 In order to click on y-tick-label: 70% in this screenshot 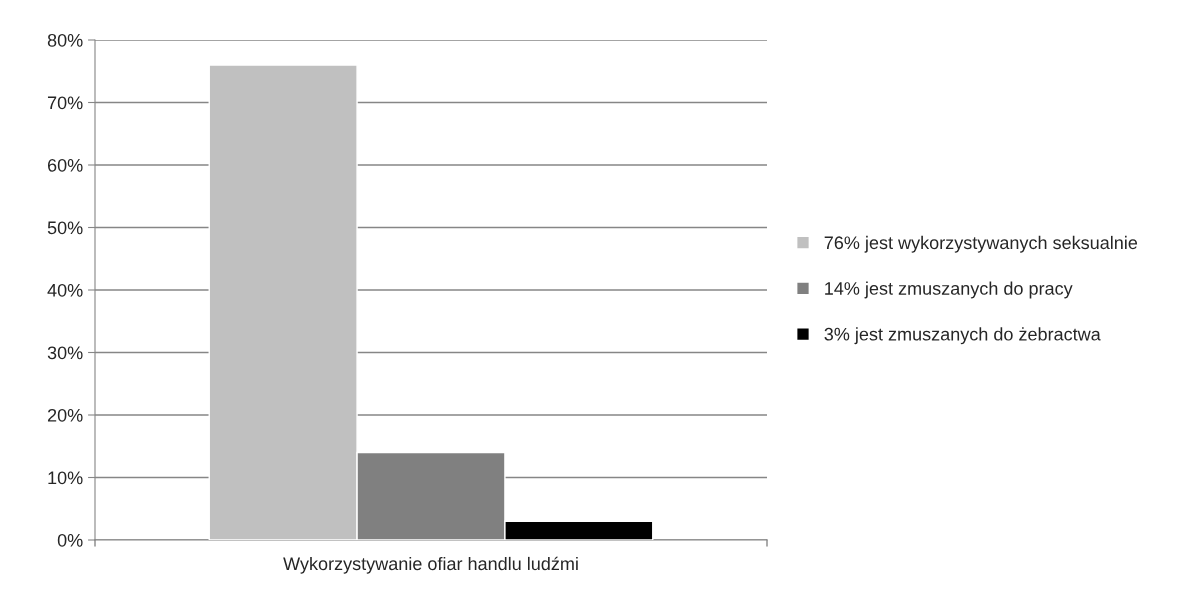, I will do `click(65, 103)`.